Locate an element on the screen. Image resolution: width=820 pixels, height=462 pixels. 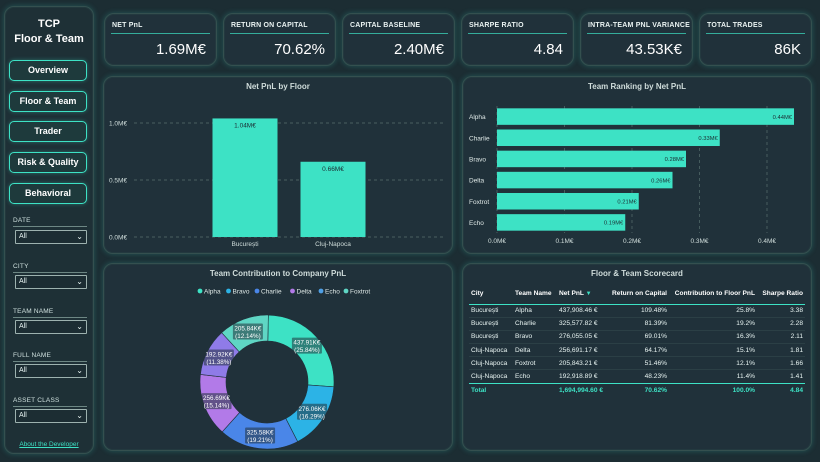
x-tick-label: 0.2M€ is located at coordinates (632, 241).